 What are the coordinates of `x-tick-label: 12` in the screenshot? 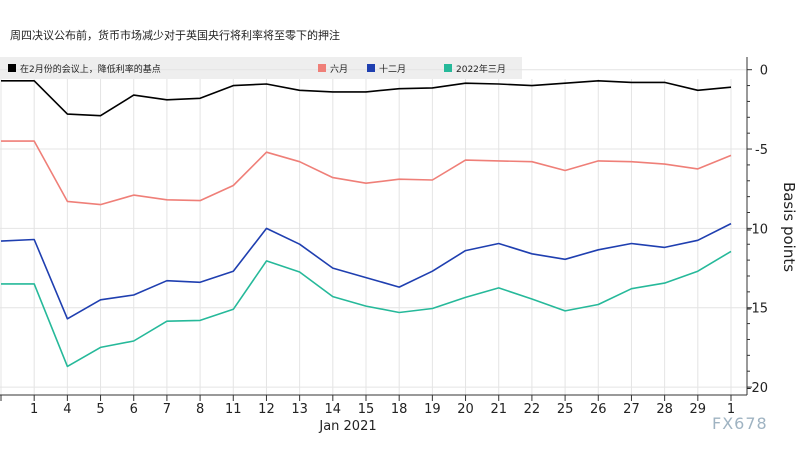 It's located at (266, 409).